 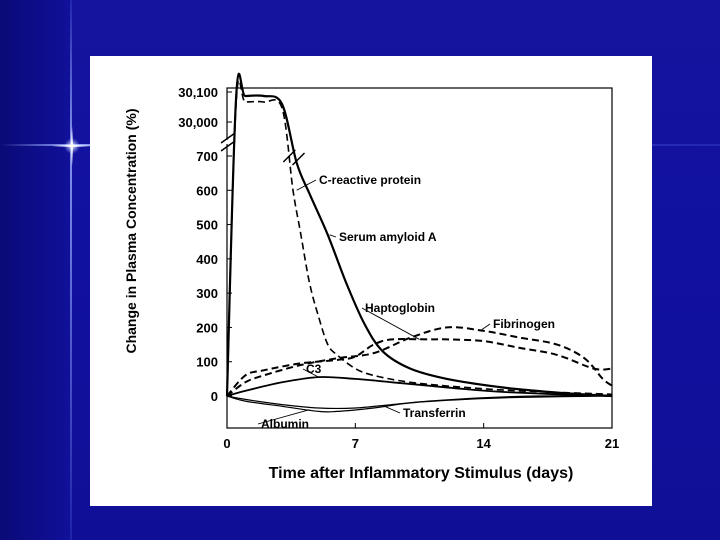 I want to click on decorative-vertical-line, so click(x=71, y=270).